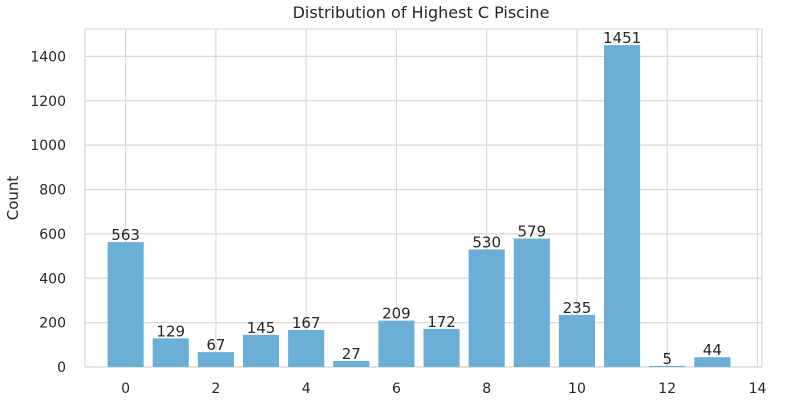 The height and width of the screenshot is (403, 787). What do you see at coordinates (443, 389) in the screenshot?
I see `x-axis-ticks: 0 2 4 6 8 10 12 14` at bounding box center [443, 389].